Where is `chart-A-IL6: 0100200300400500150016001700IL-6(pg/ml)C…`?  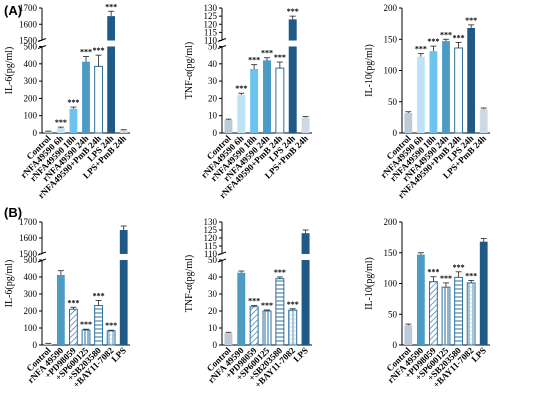
chart-A-IL6: 0100200300400500150016001700IL-6(pg/ml)C… is located at coordinates (67, 101).